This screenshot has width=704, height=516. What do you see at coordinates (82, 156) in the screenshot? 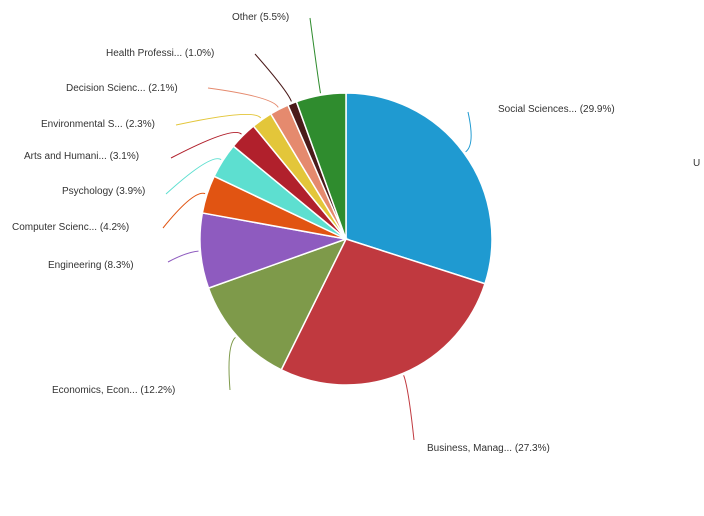
I see `slice-label: Arts and Humani... (3.1%)` at bounding box center [82, 156].